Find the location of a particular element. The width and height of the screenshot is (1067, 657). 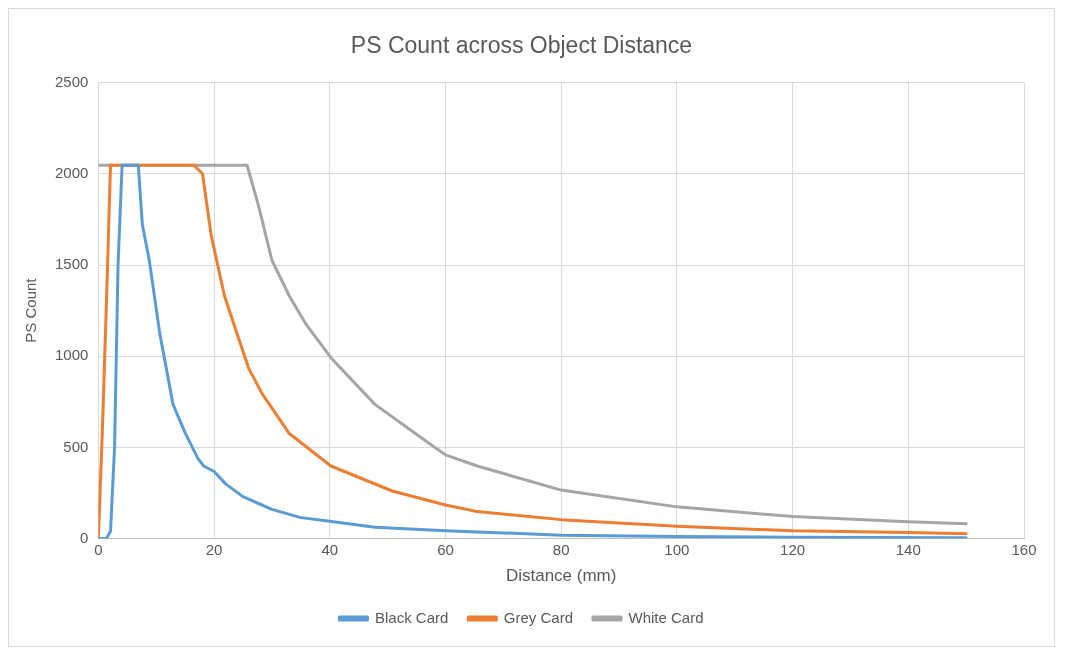

x-tick-label: 160 is located at coordinates (1024, 549).